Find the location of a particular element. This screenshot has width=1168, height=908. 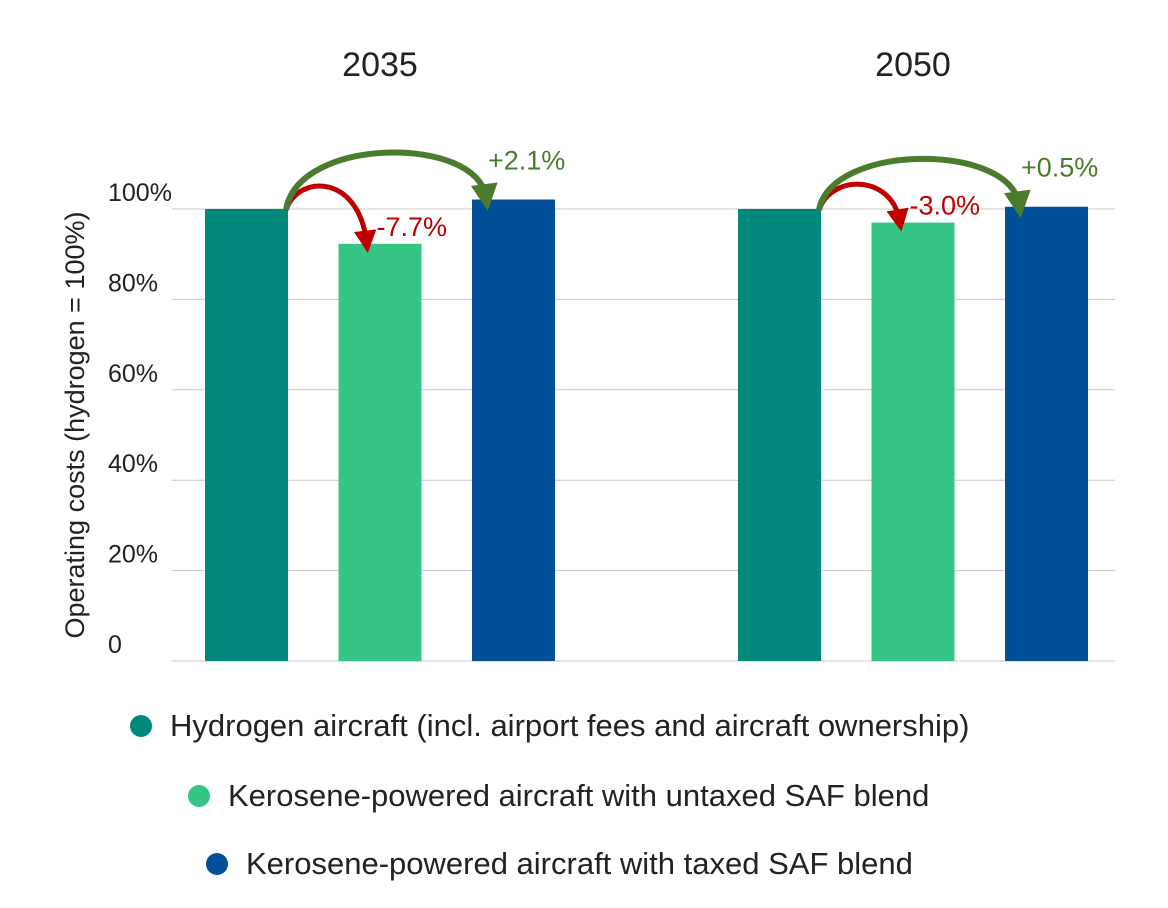

y-tick-label: 80% is located at coordinates (133, 283).